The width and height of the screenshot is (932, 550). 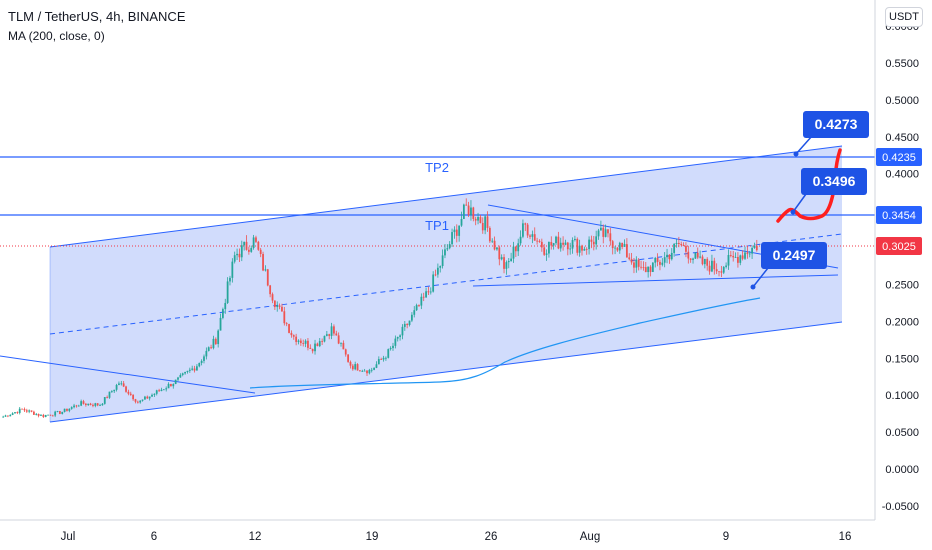 I want to click on symbol-title: TLM / TetherUS, 4h, BINANCE, so click(x=97, y=16).